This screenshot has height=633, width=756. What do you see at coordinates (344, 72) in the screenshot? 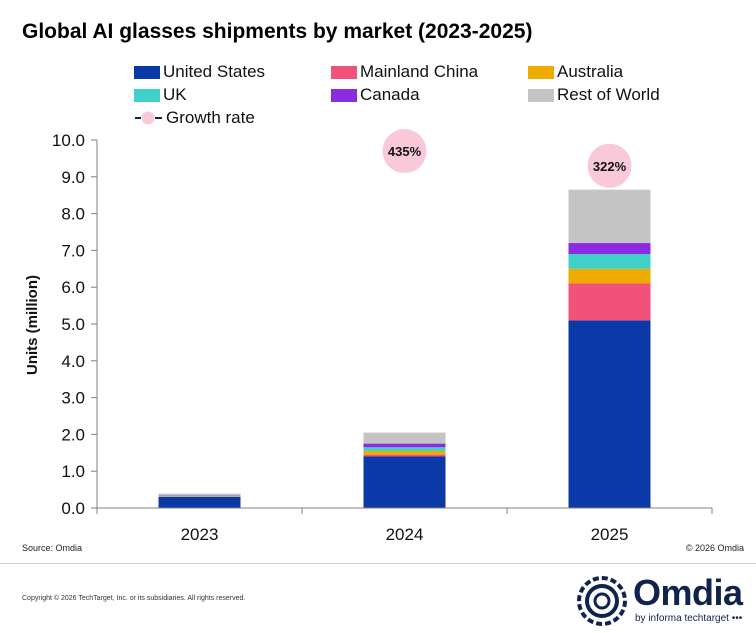
I see `legend-swatch-mainland-china` at bounding box center [344, 72].